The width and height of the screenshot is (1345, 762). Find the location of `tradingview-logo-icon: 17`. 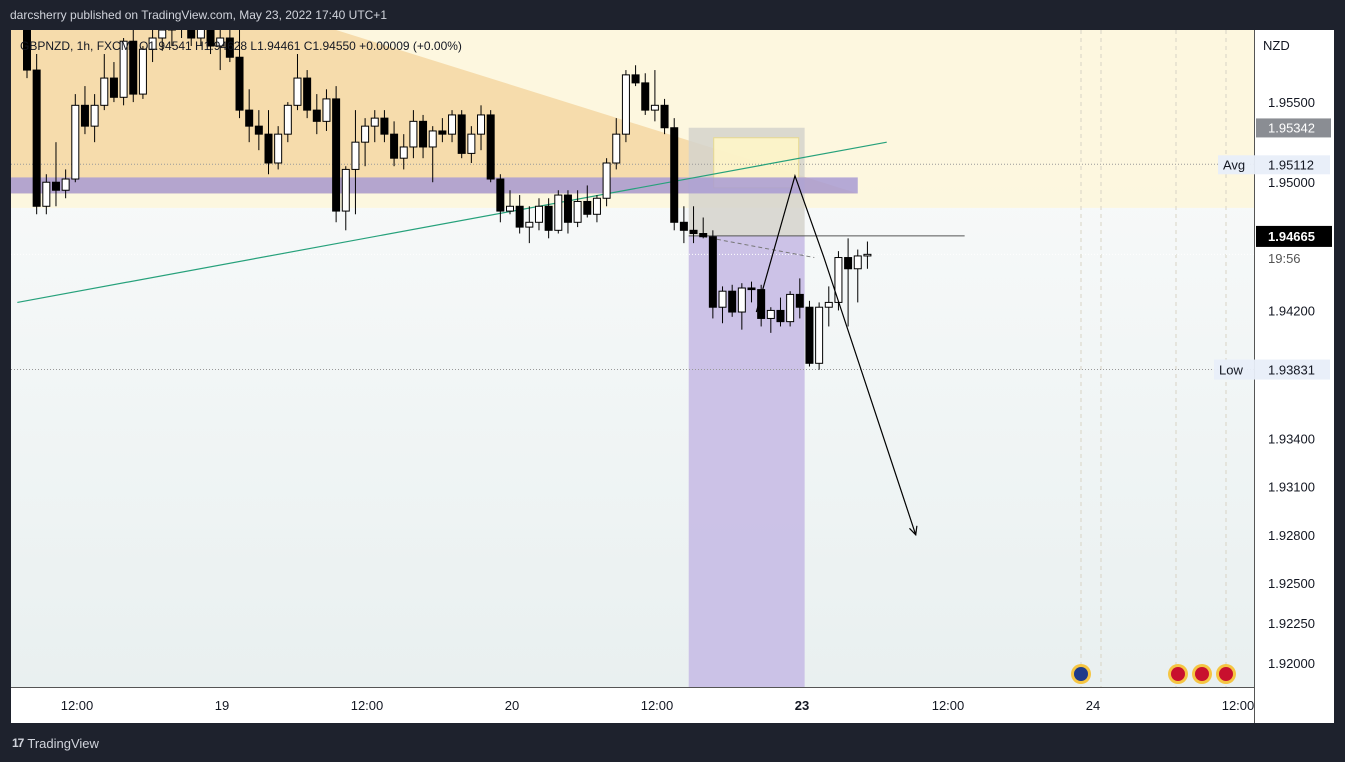

tradingview-logo-icon: 17 is located at coordinates (18, 743).